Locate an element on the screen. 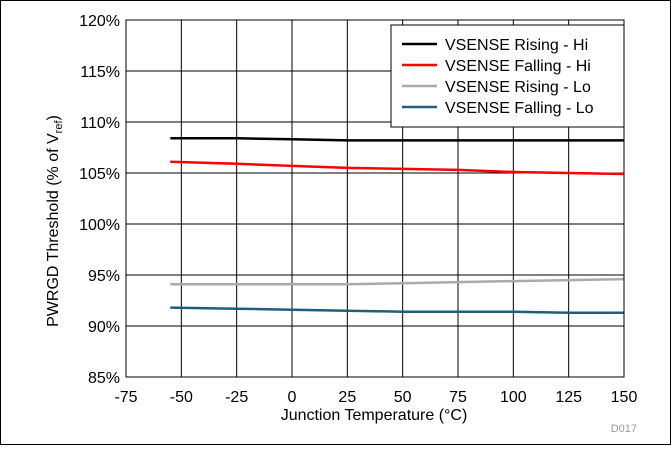  y-tick-label: 110% is located at coordinates (100, 123).